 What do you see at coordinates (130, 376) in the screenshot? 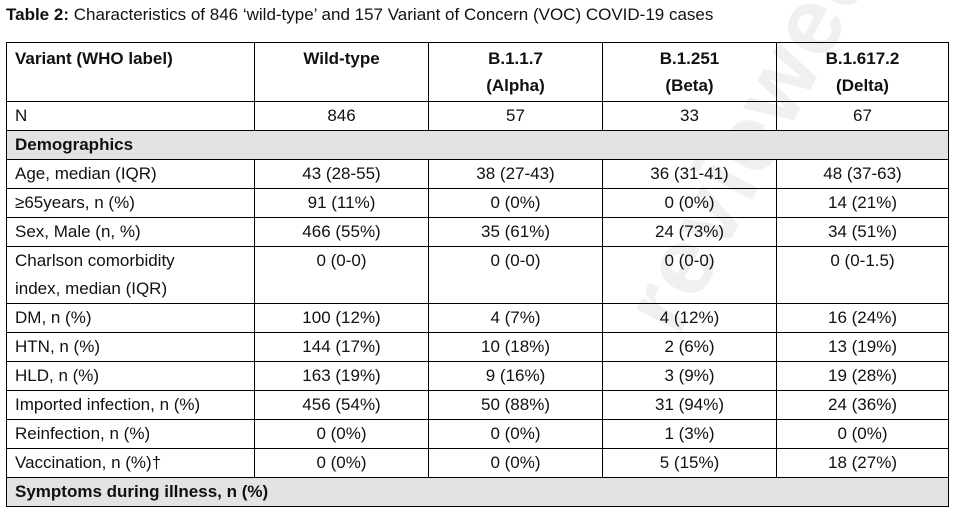
I see `row-label: HLD, n (%)` at bounding box center [130, 376].